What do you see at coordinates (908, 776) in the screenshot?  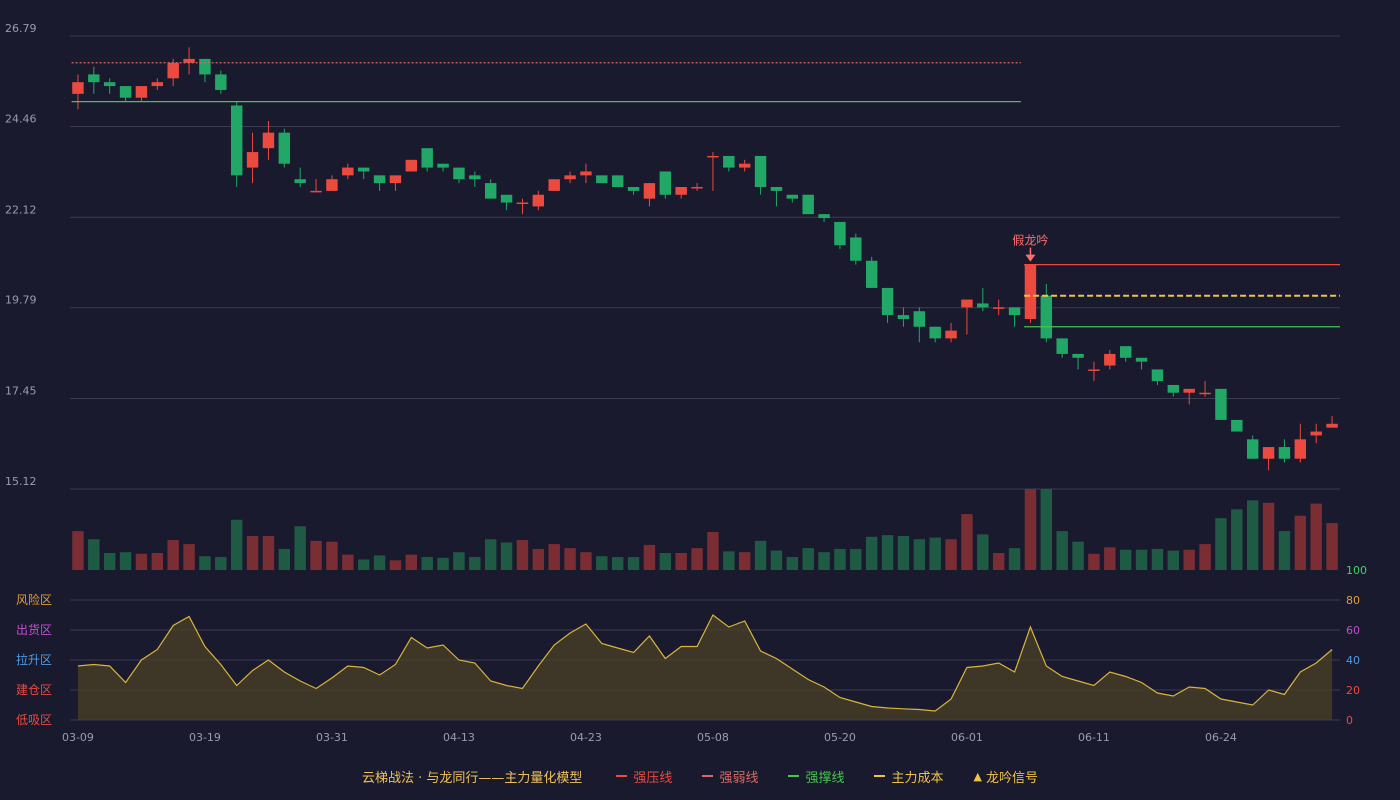 I see `legend-item-cost: 主力成本` at bounding box center [908, 776].